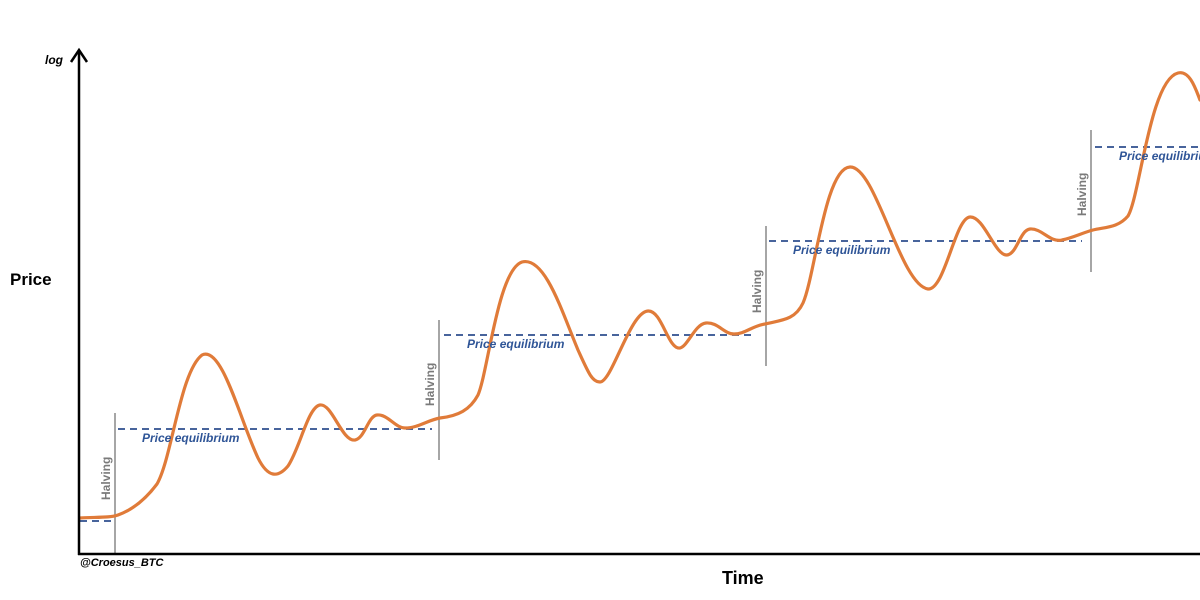  Describe the element at coordinates (743, 578) in the screenshot. I see `x-axis-label: Time` at that location.